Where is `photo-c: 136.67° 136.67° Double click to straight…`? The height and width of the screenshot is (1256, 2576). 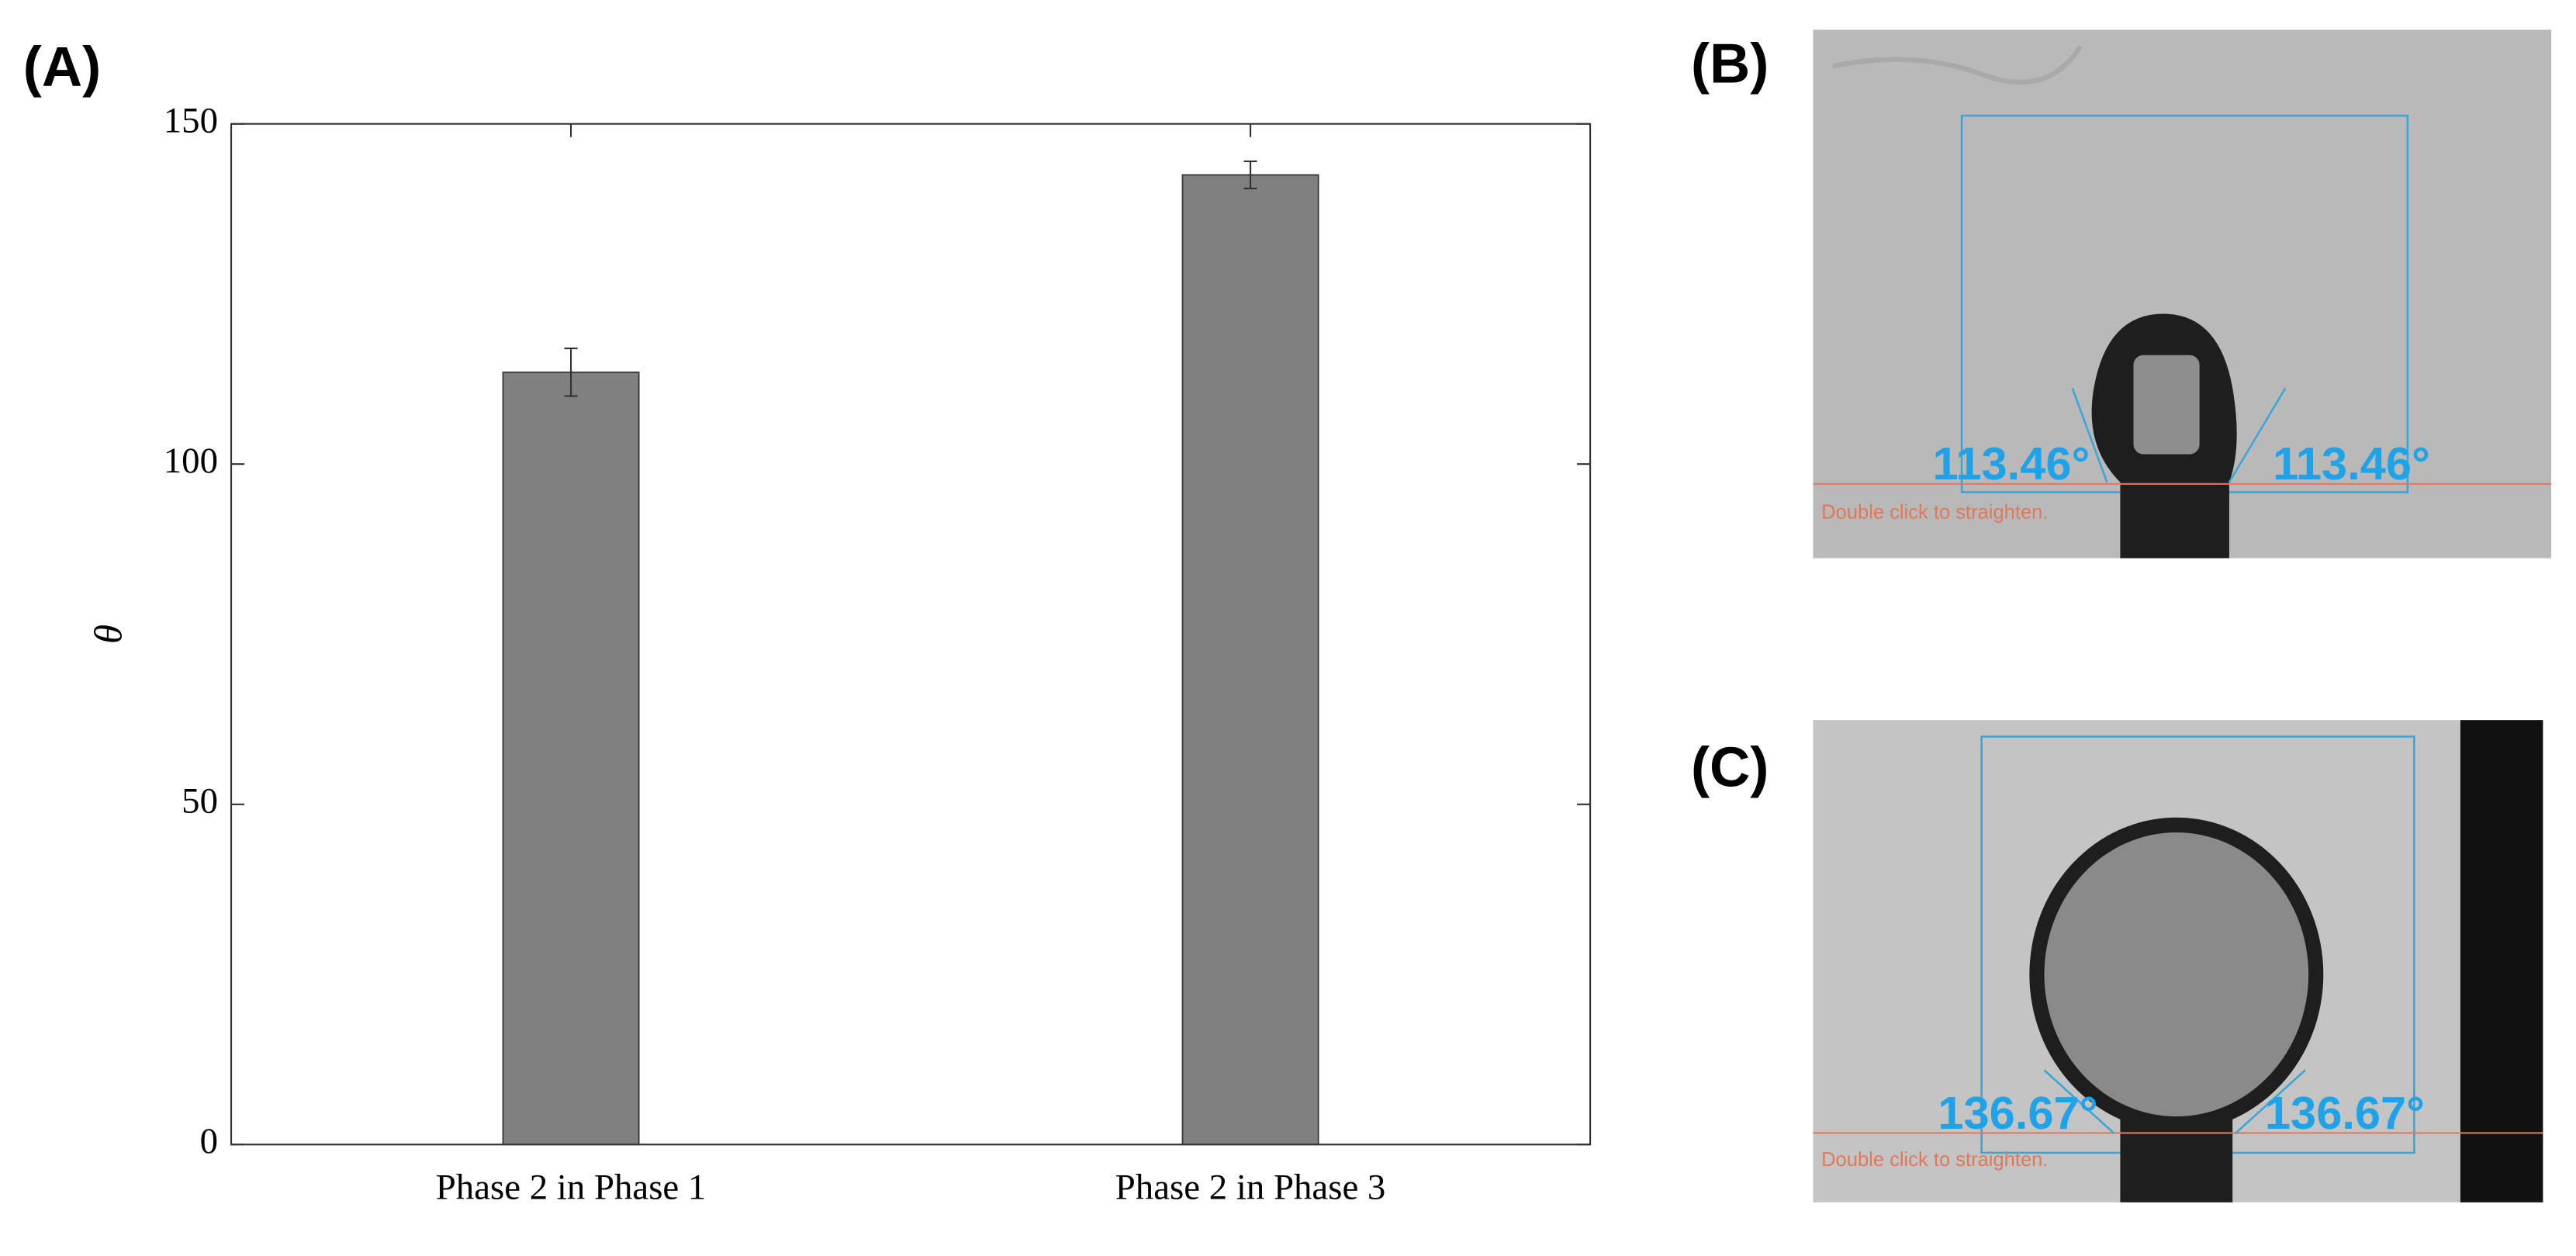
photo-c: 136.67° 136.67° Double click to straight… is located at coordinates (2178, 961).